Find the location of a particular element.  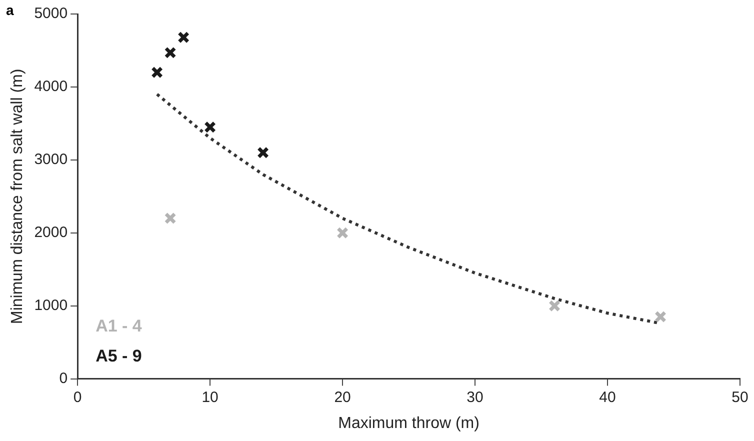

x-tick-label: 10 is located at coordinates (210, 397).